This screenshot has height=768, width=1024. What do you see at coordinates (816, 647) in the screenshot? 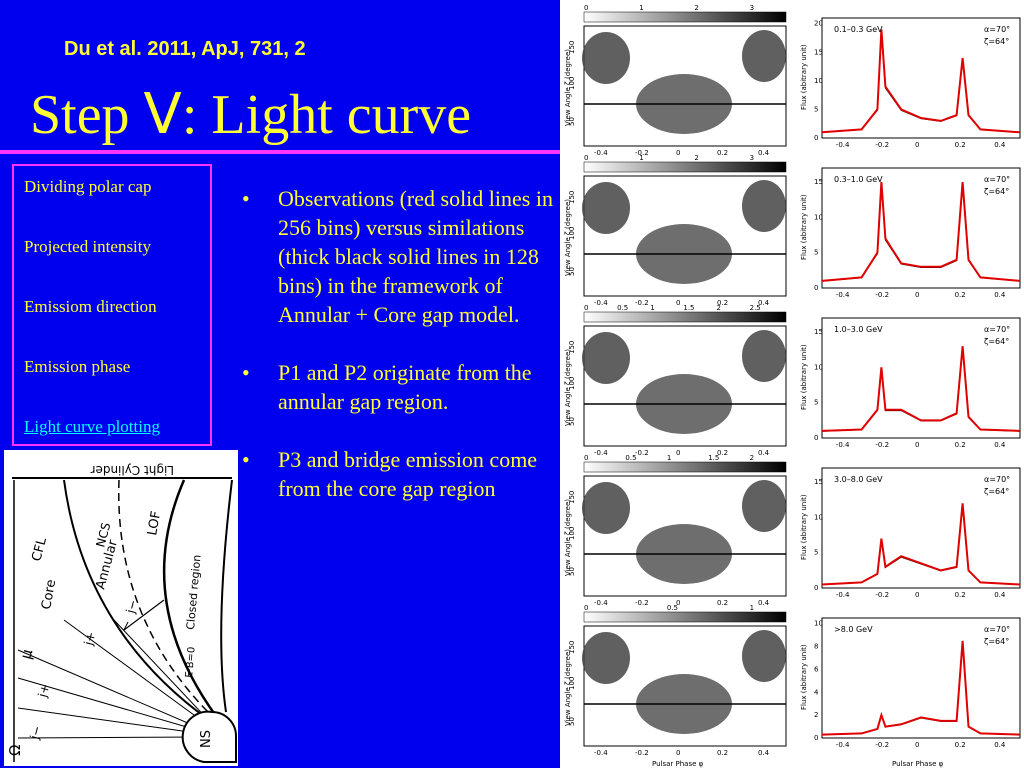
I see `flux-y-tick: 8` at bounding box center [816, 647].